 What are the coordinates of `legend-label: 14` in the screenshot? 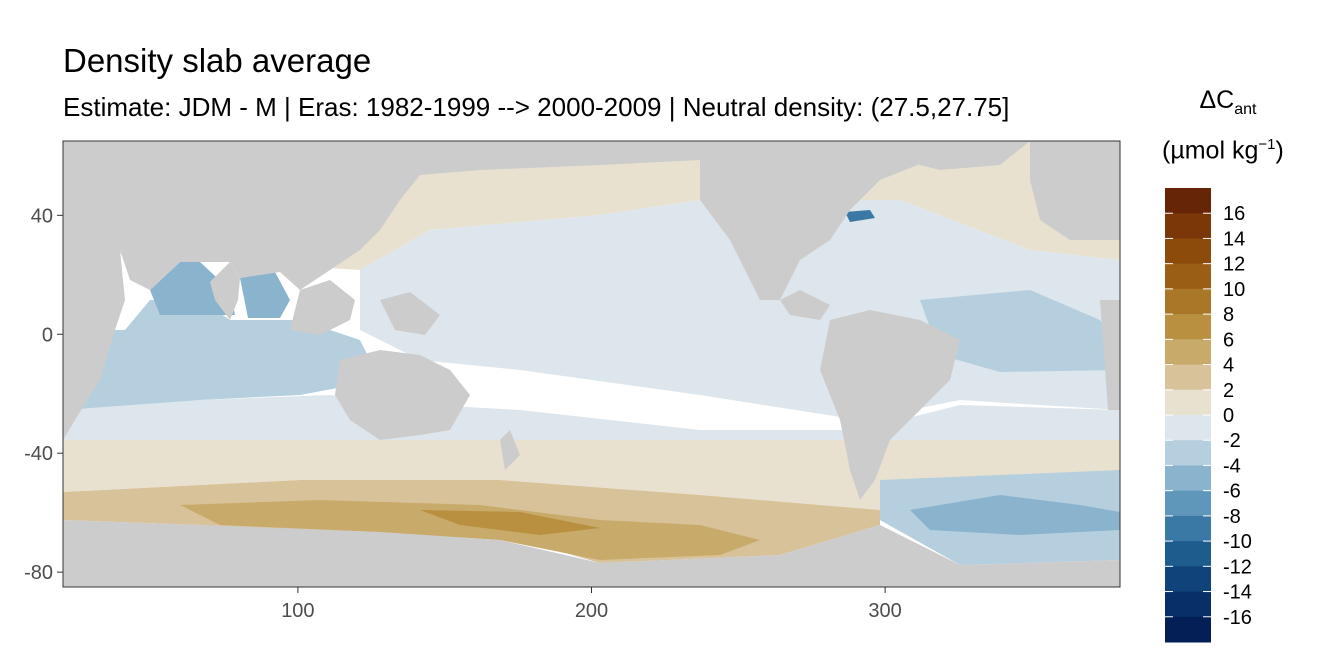 It's located at (1234, 239).